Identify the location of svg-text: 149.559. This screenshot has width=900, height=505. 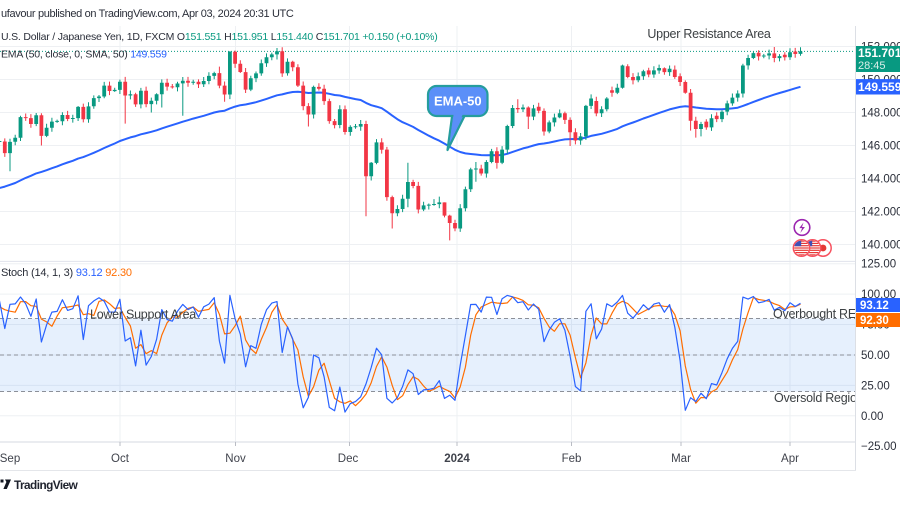
(879, 87).